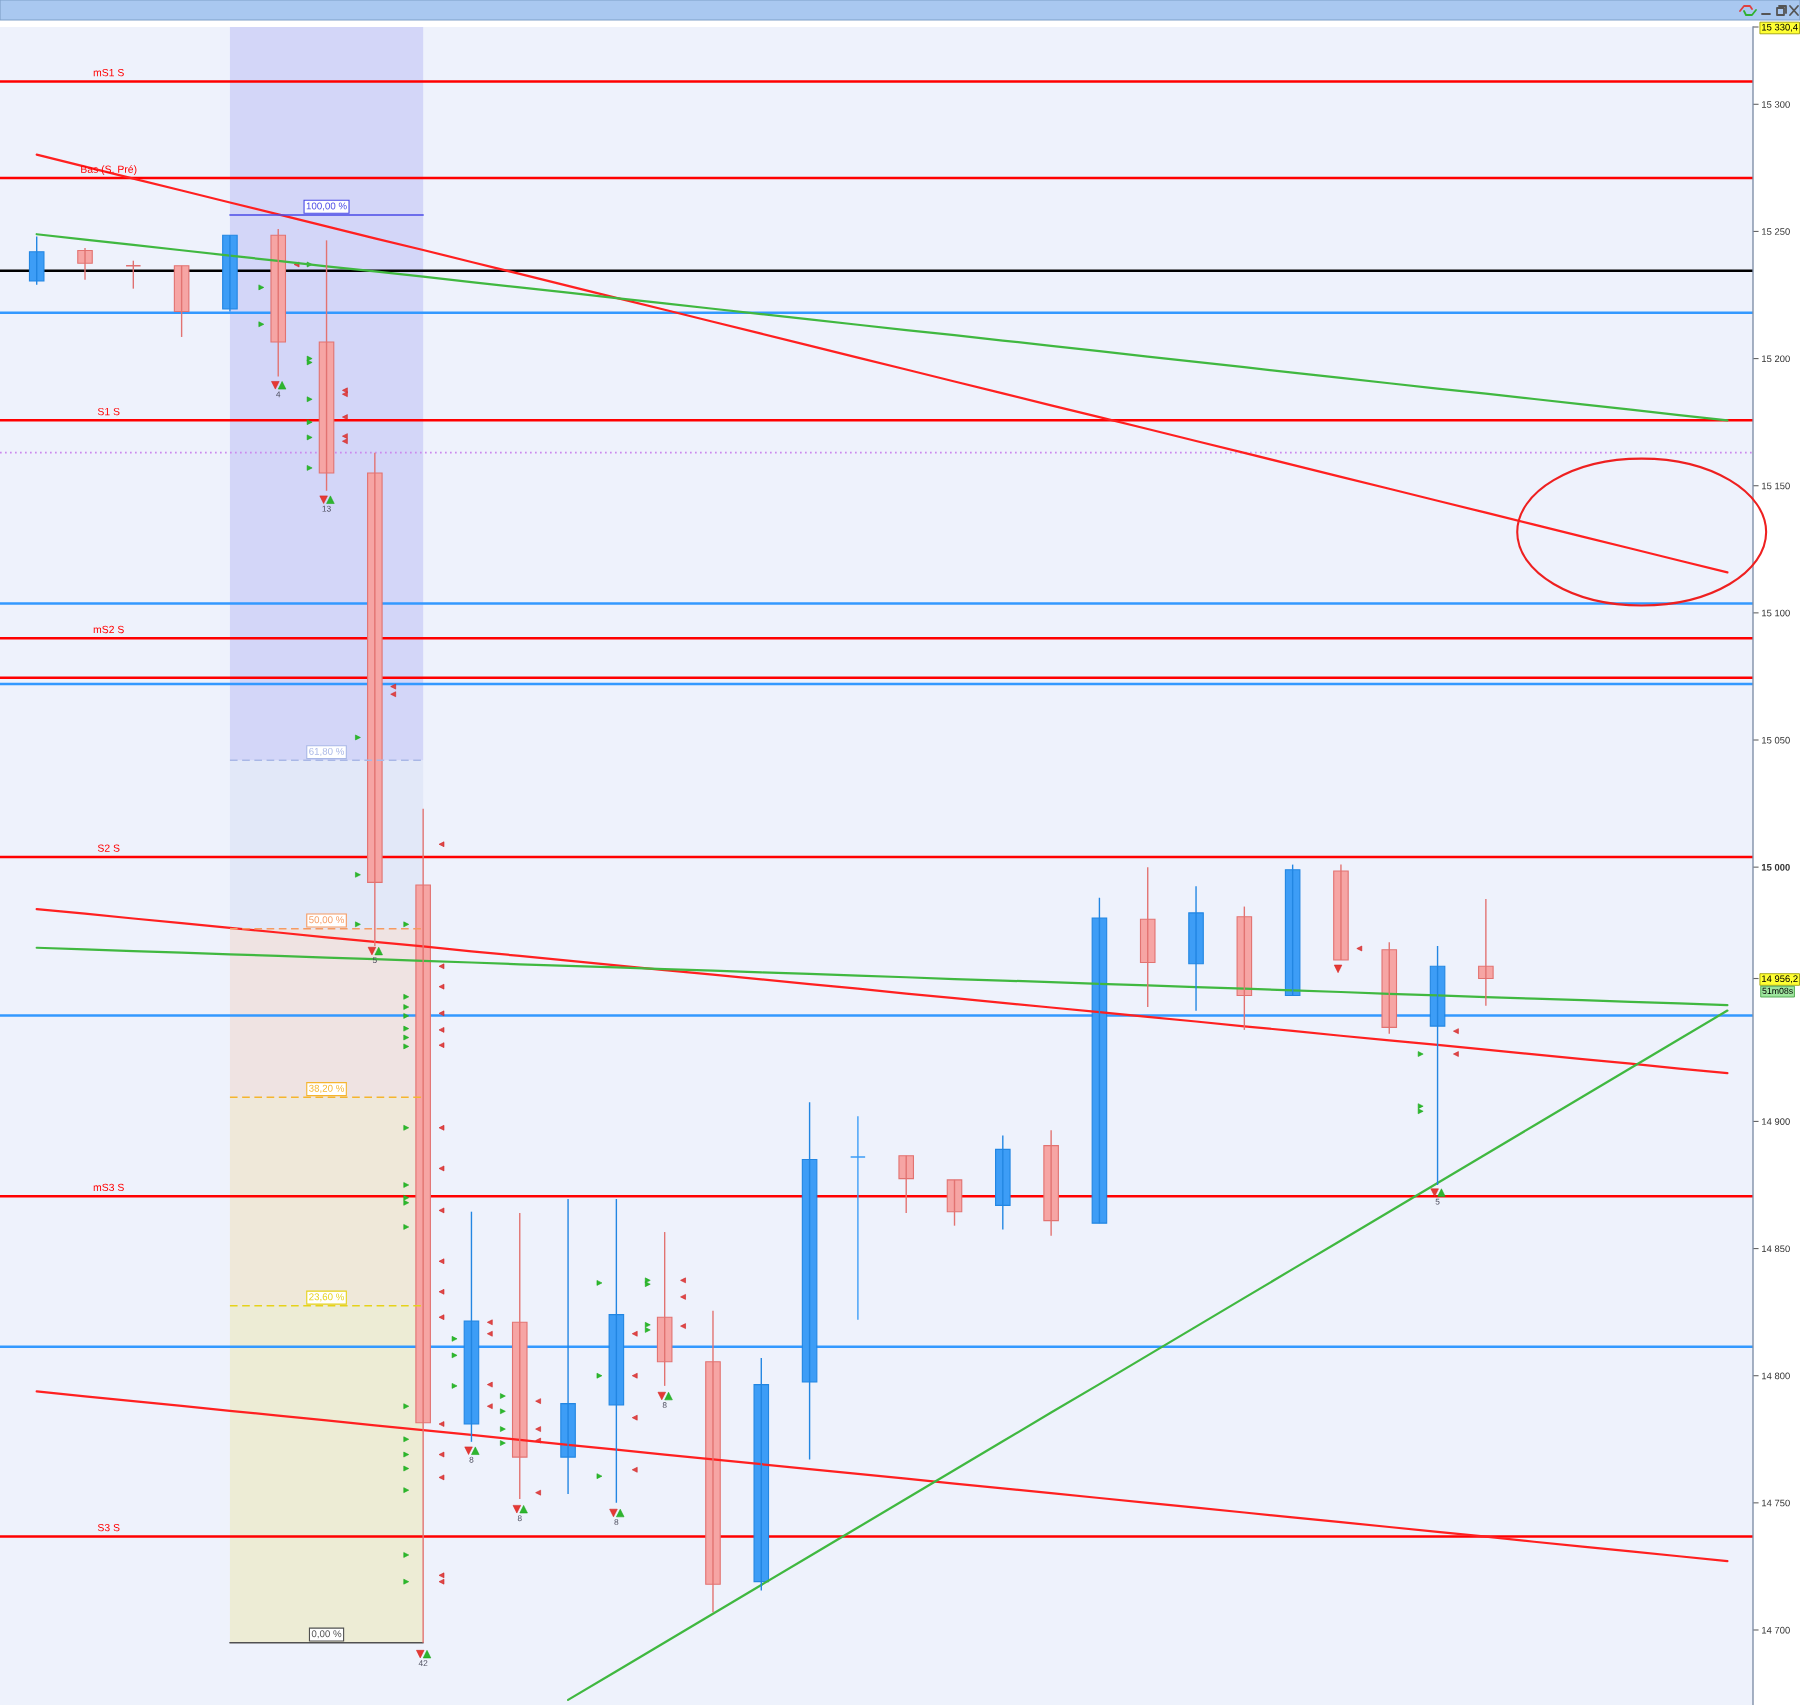  I want to click on series-label: 100,00 %, so click(326, 206).